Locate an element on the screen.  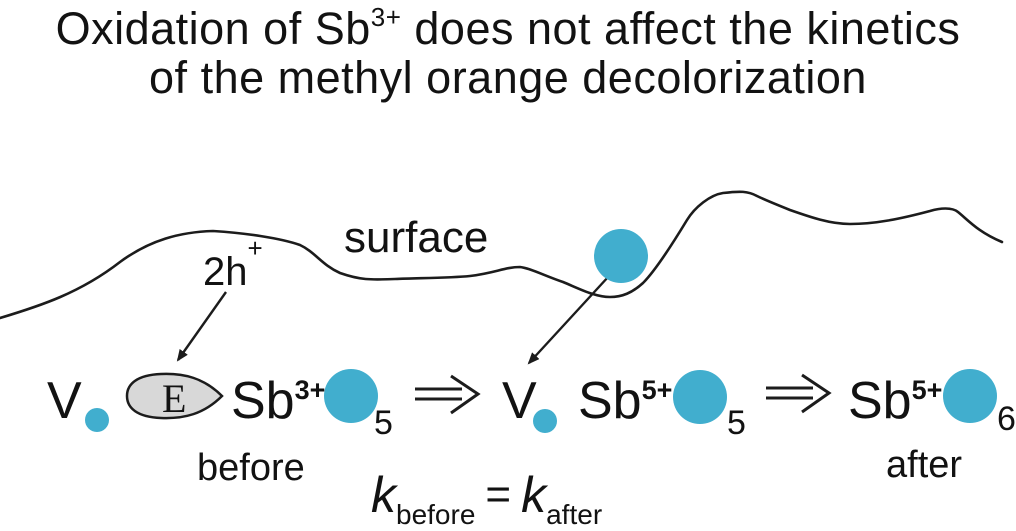
k-after-symbol: k is located at coordinates (534, 495).